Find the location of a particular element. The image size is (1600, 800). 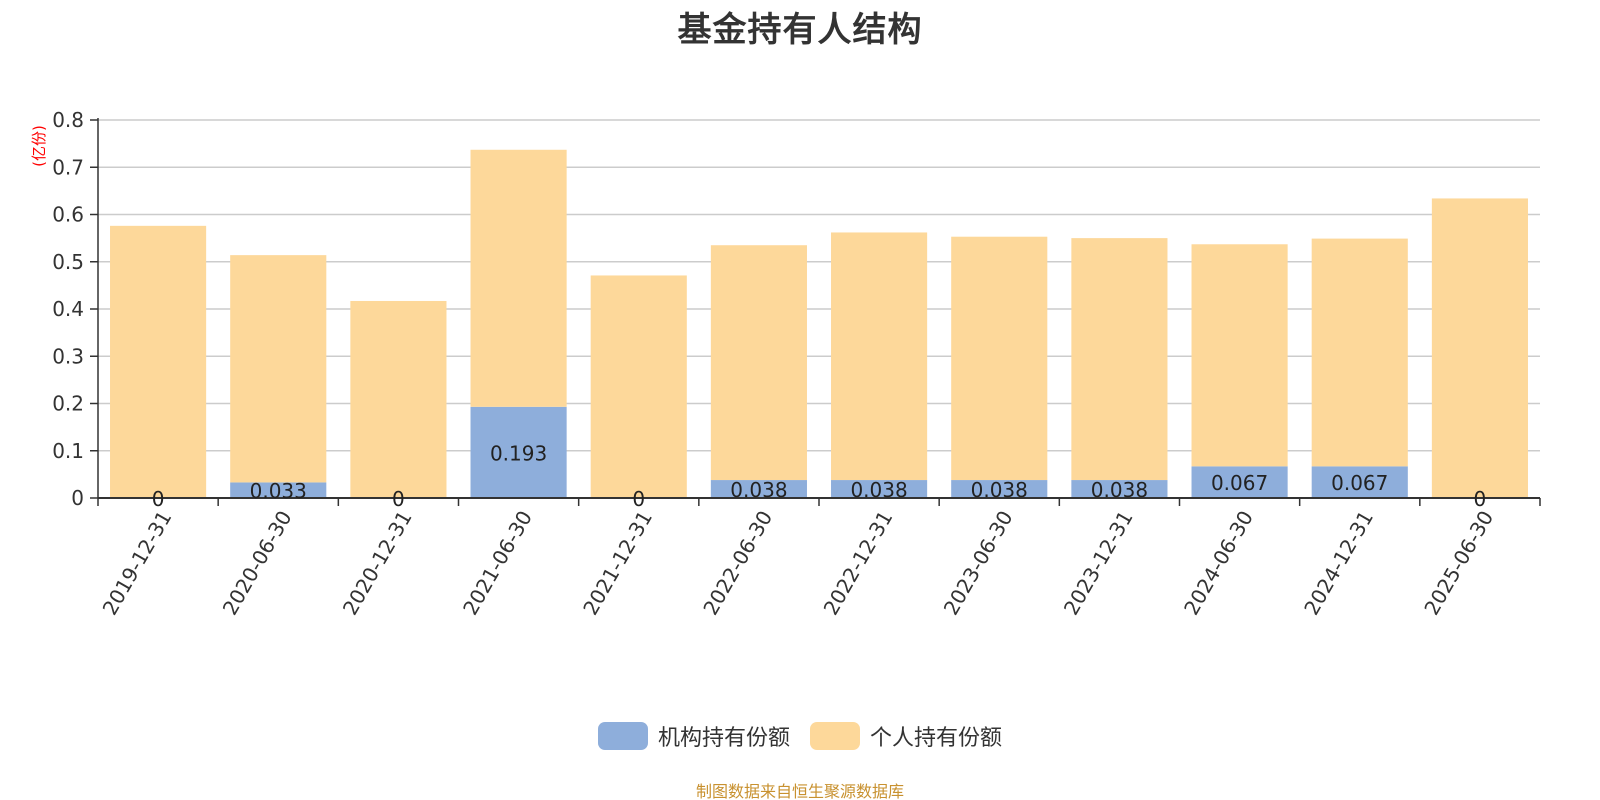

data-label-institutional: 0.193 is located at coordinates (518, 453).